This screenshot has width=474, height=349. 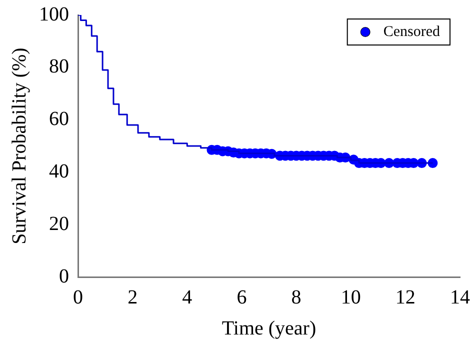 What do you see at coordinates (64, 276) in the screenshot?
I see `y-tick-label: 0` at bounding box center [64, 276].